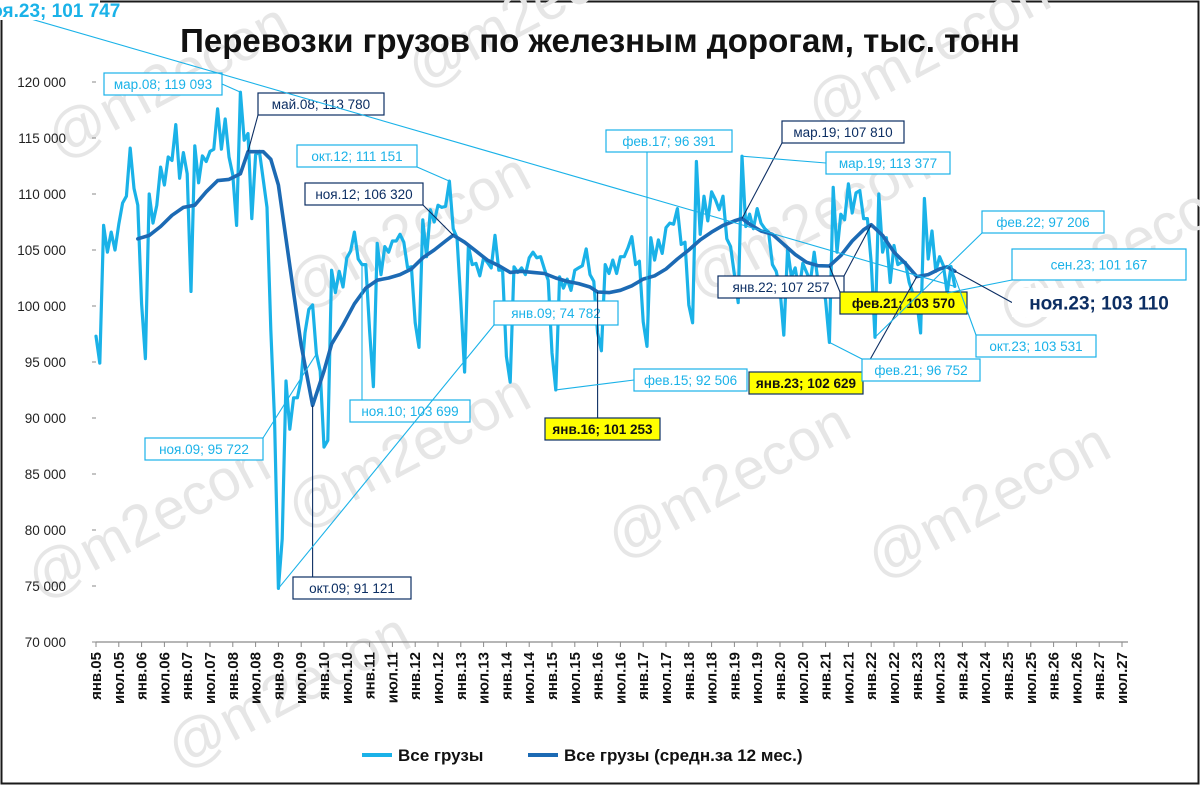 This screenshot has height=790, width=1200. Describe the element at coordinates (848, 678) in the screenshot. I see `x-tick-label: июл.21` at that location.